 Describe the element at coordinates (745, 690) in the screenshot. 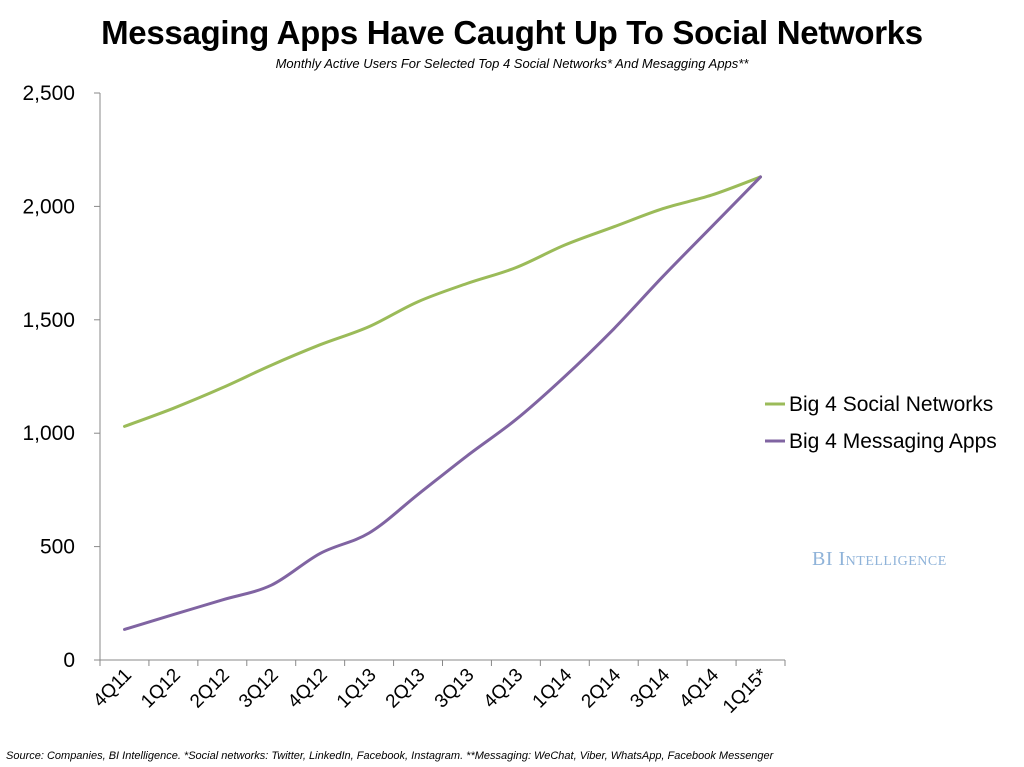

I see `x-tick-label: 1Q15*` at that location.